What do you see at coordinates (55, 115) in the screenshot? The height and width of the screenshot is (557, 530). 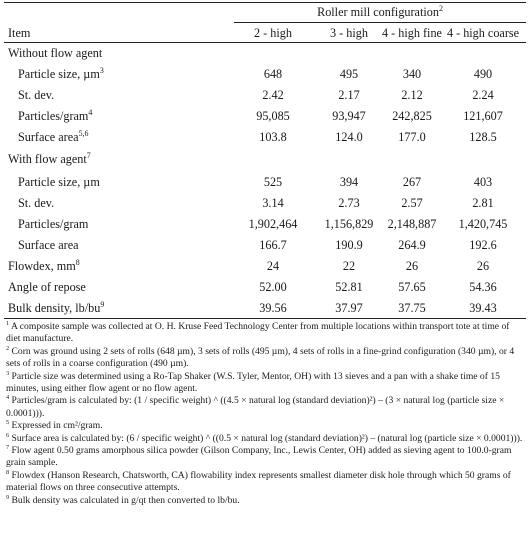 I see `row-label: Particles/gram4` at bounding box center [55, 115].